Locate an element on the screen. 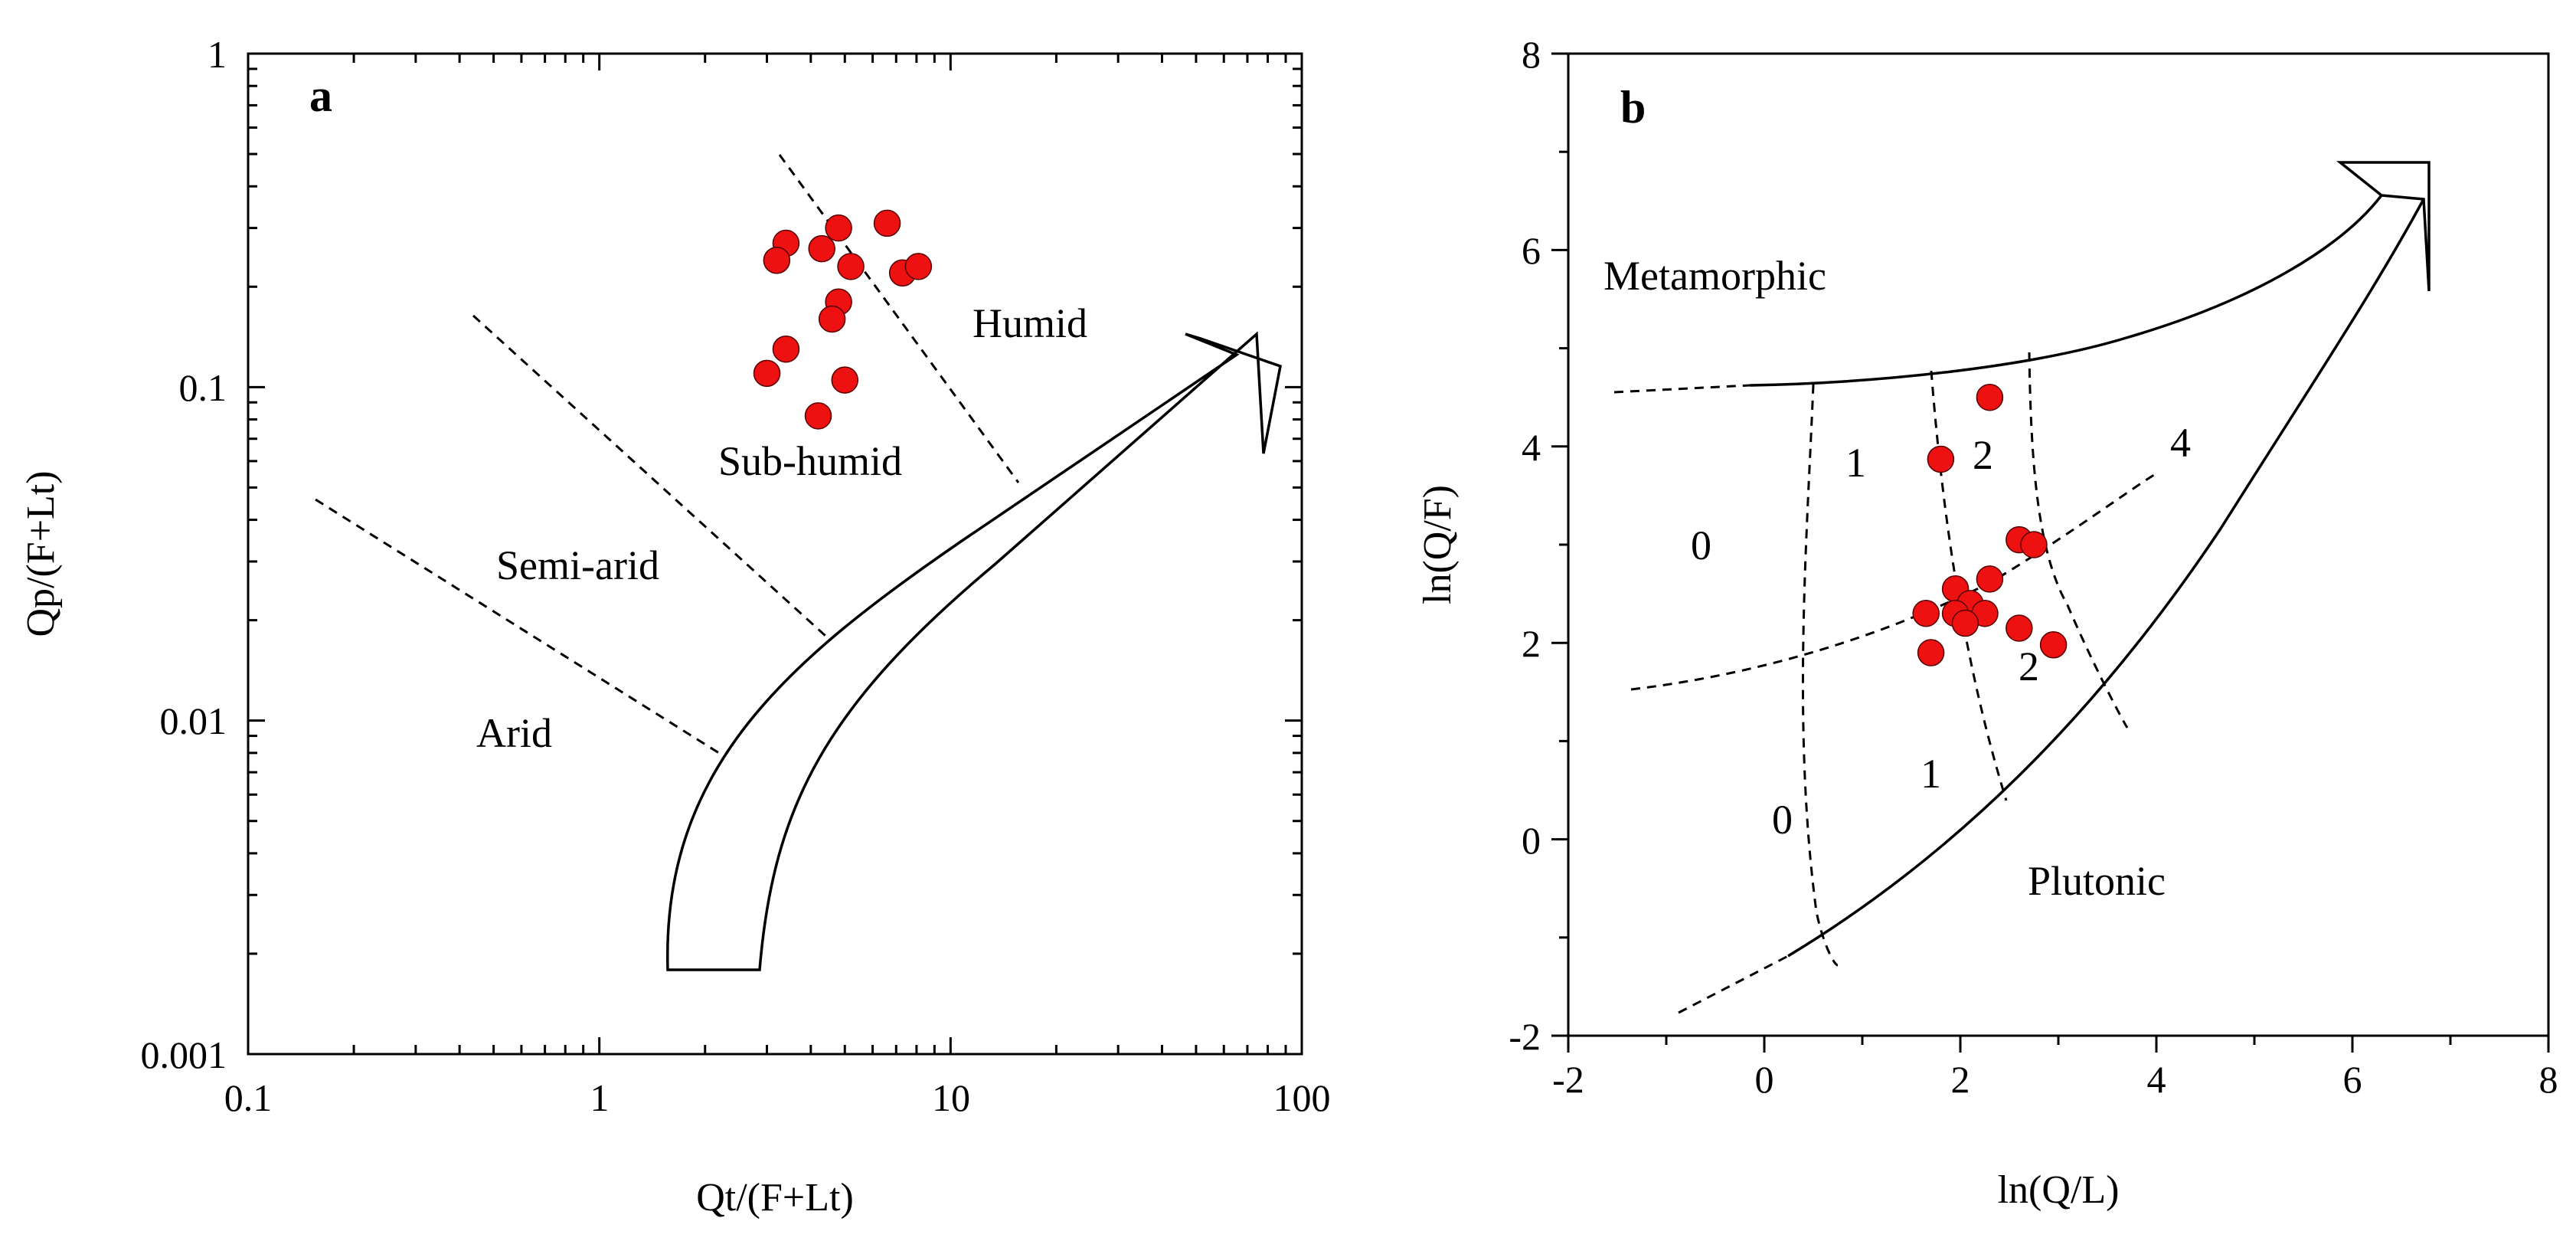  zone-label-0: 0 is located at coordinates (1701, 545).